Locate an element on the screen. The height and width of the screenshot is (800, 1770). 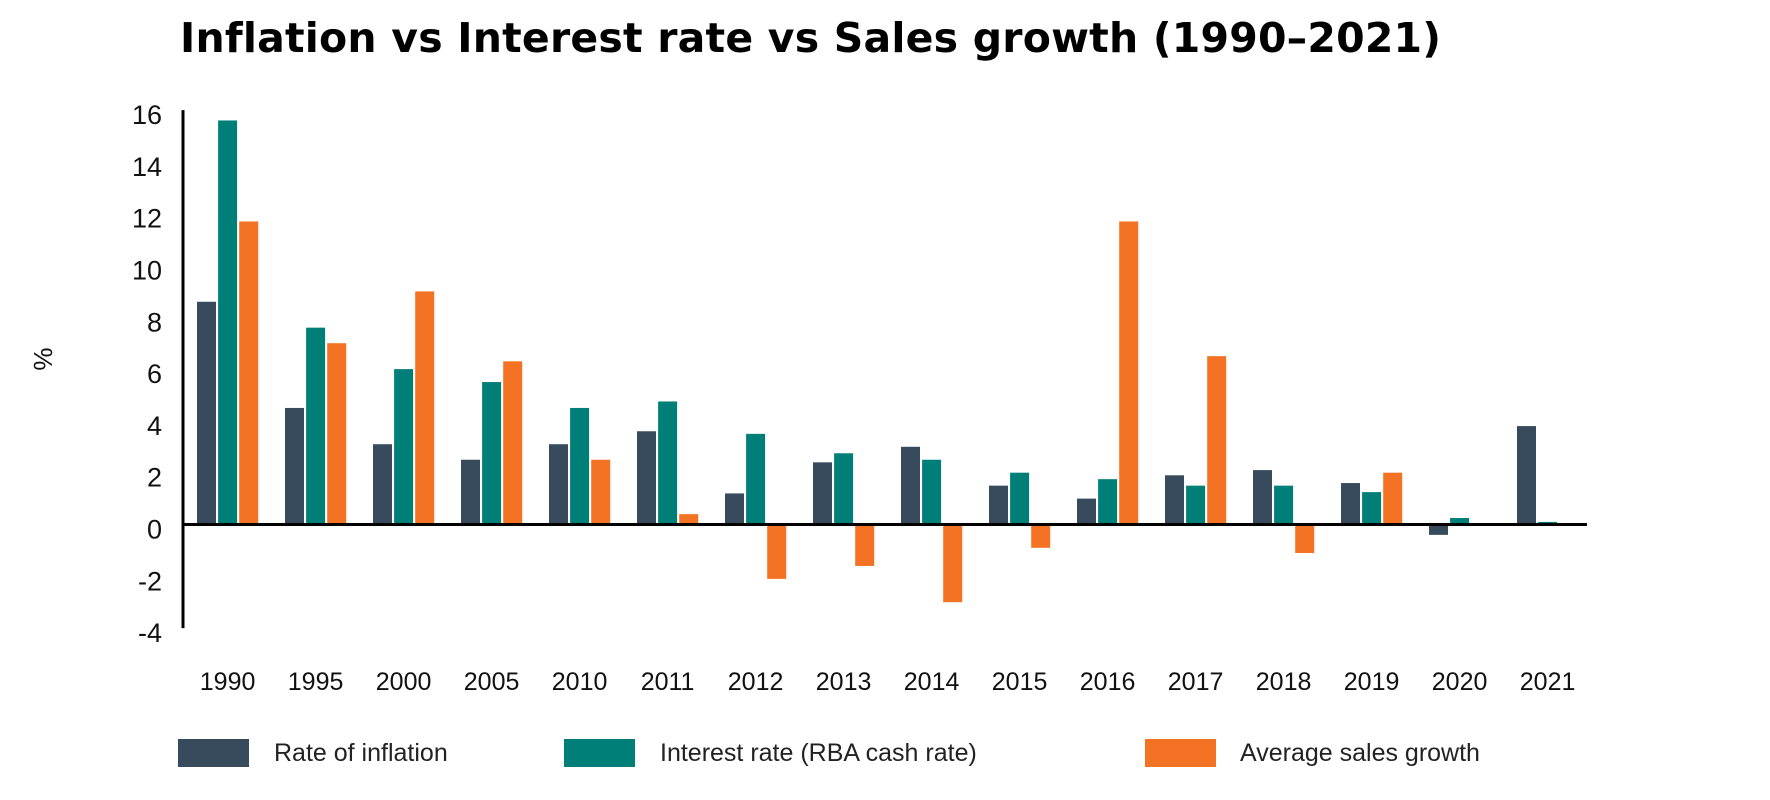
bar-rate-of-inflation-2018 is located at coordinates (1262, 497).